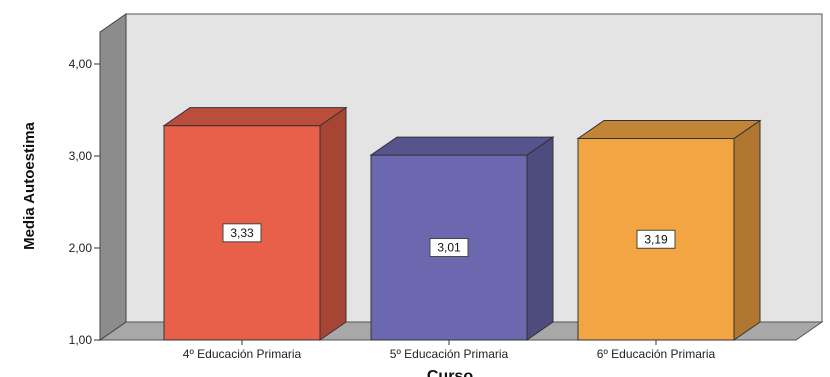  Describe the element at coordinates (242, 354) in the screenshot. I see `category-label: 4º Educación Primaria` at that location.